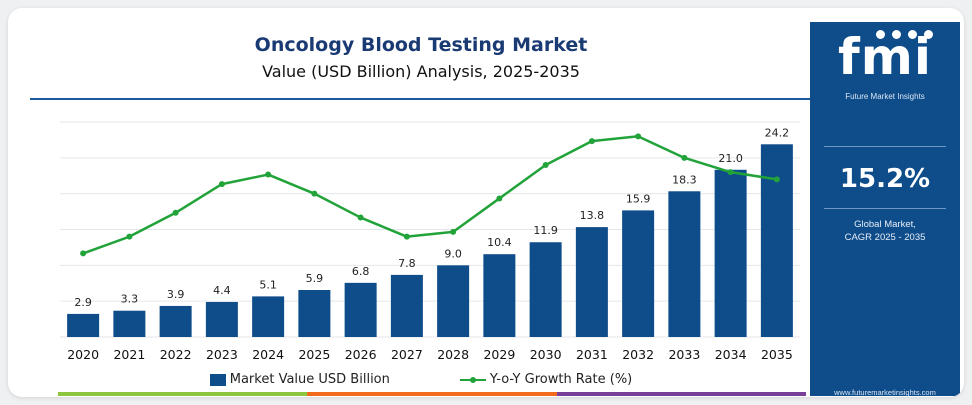 This screenshot has width=972, height=405. What do you see at coordinates (499, 242) in the screenshot?
I see `bar-label-2029: 10.4` at bounding box center [499, 242].